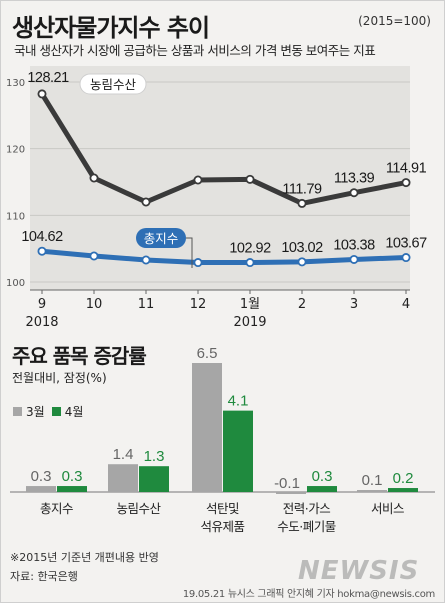 Image resolution: width=445 pixels, height=603 pixels. Describe the element at coordinates (249, 322) in the screenshot. I see `year-label-2019: 2019` at that location.